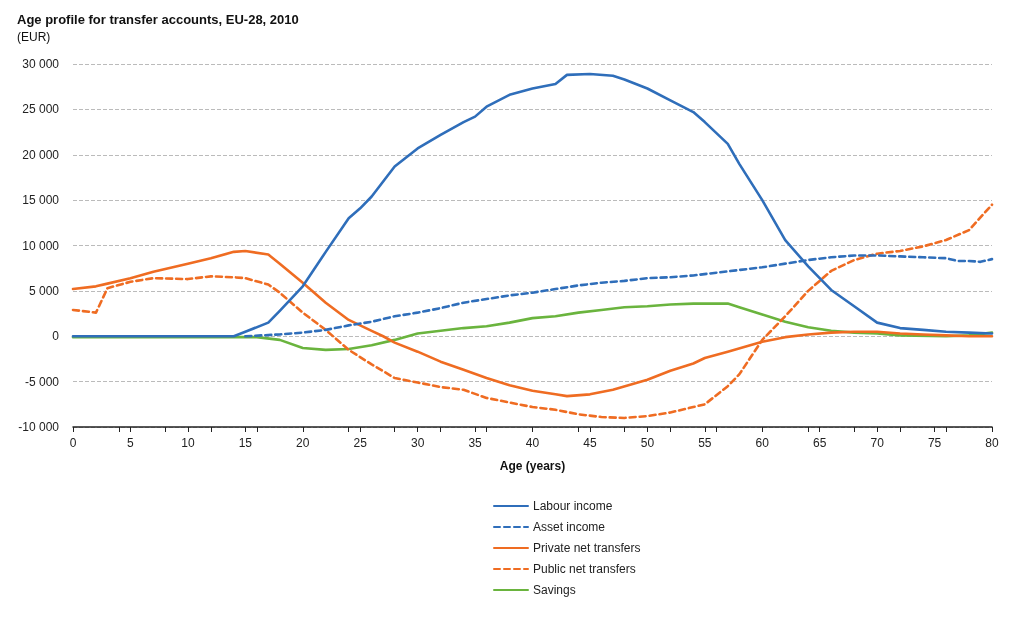  I want to click on x-tick-label: 45, so click(590, 443).